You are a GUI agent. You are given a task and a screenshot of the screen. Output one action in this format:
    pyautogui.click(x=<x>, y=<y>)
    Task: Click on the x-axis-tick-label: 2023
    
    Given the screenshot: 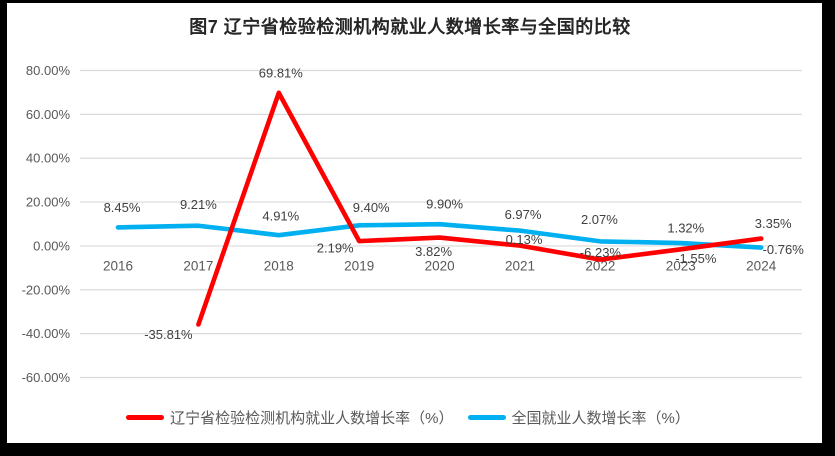 What is the action you would take?
    pyautogui.click(x=681, y=266)
    